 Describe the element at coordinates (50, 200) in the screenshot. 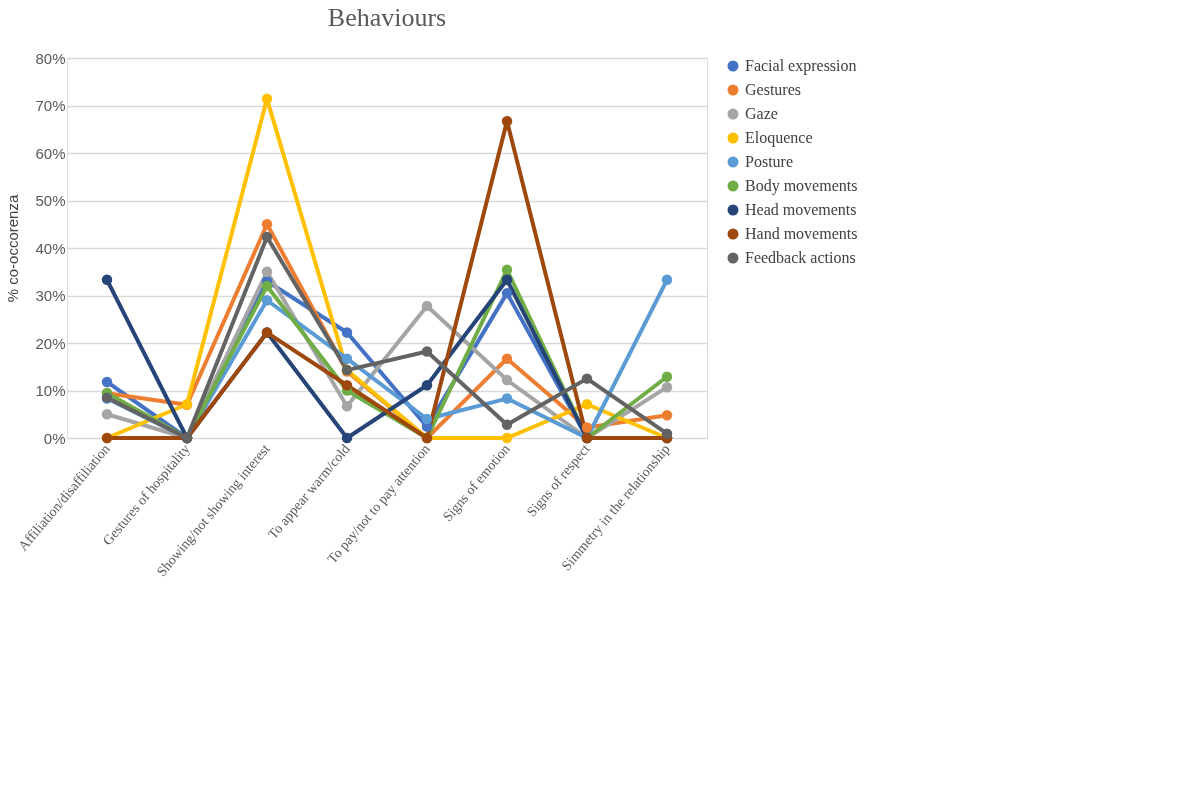

I see `y-tick-label: 50%` at that location.